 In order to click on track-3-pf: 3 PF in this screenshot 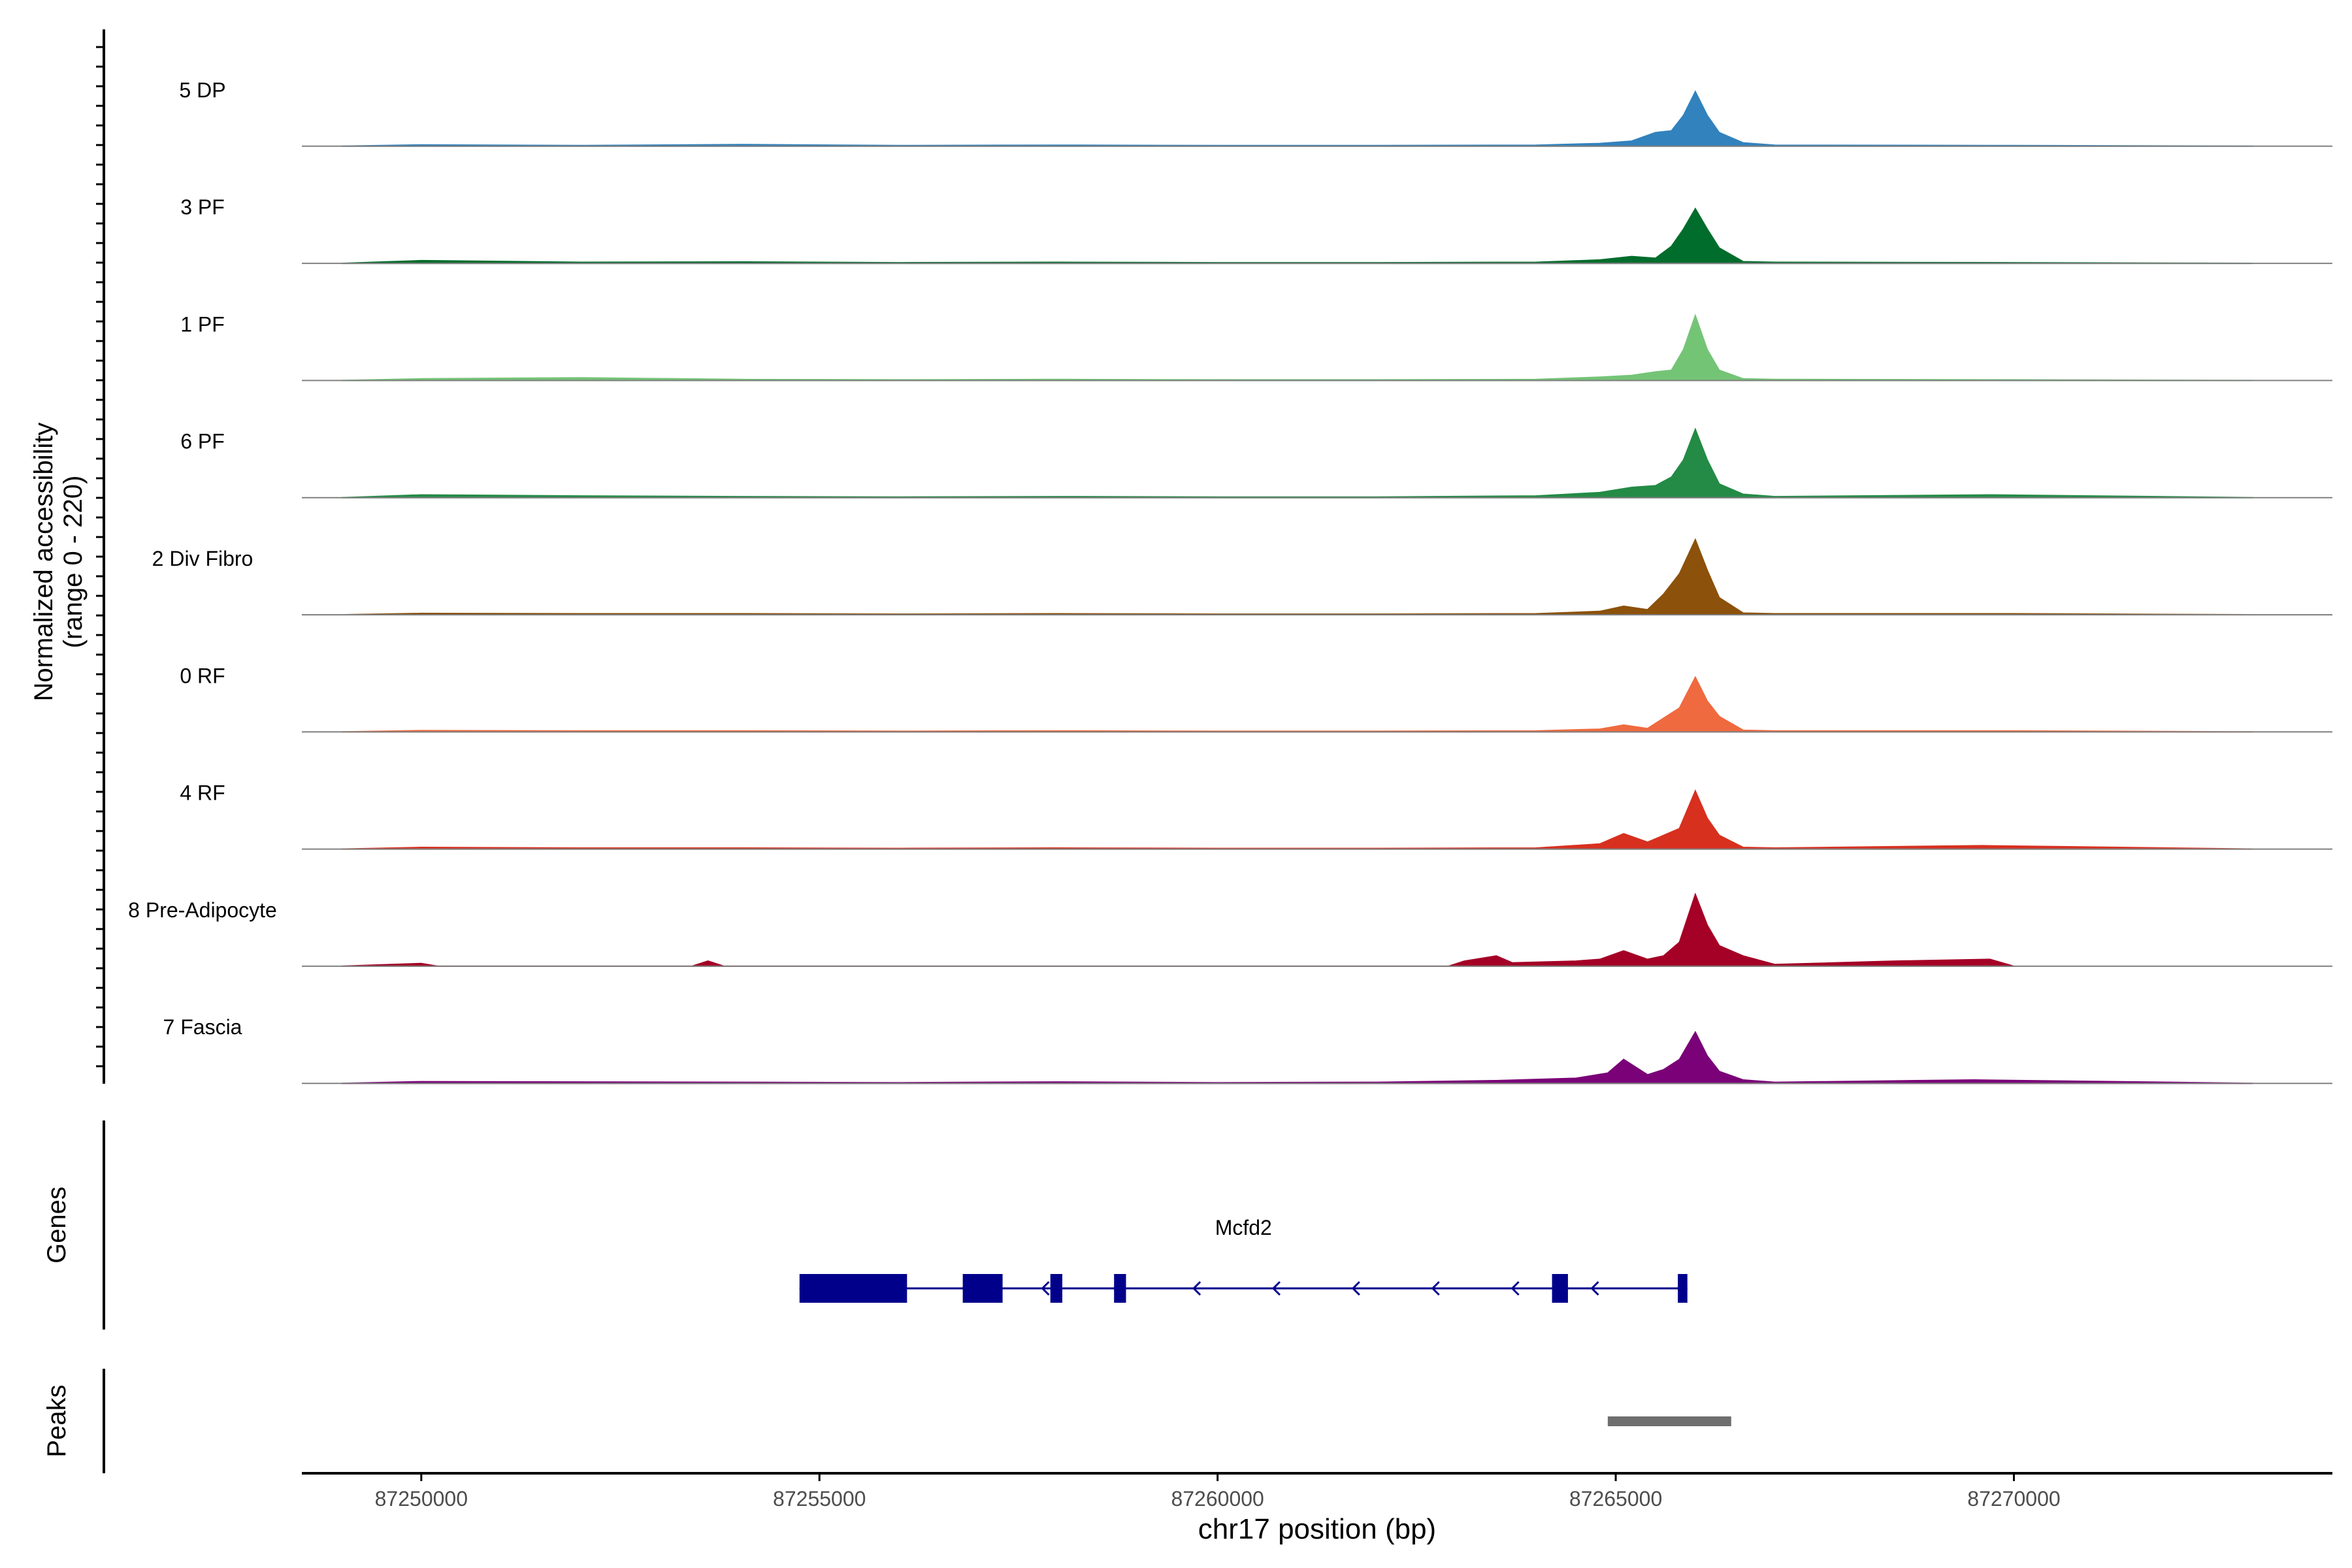, I will do `click(1256, 230)`.